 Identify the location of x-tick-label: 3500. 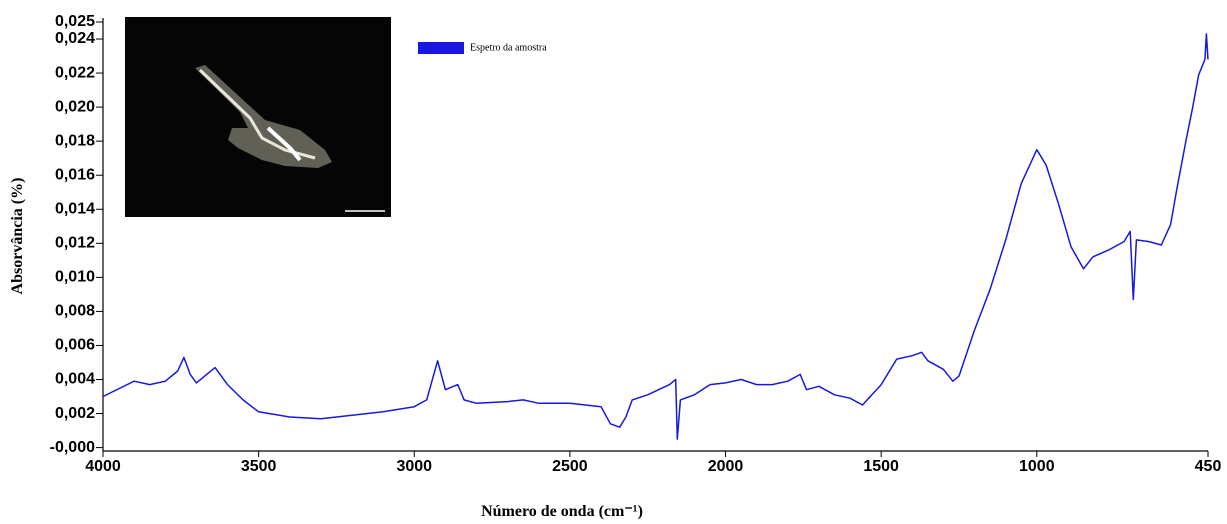
(259, 466).